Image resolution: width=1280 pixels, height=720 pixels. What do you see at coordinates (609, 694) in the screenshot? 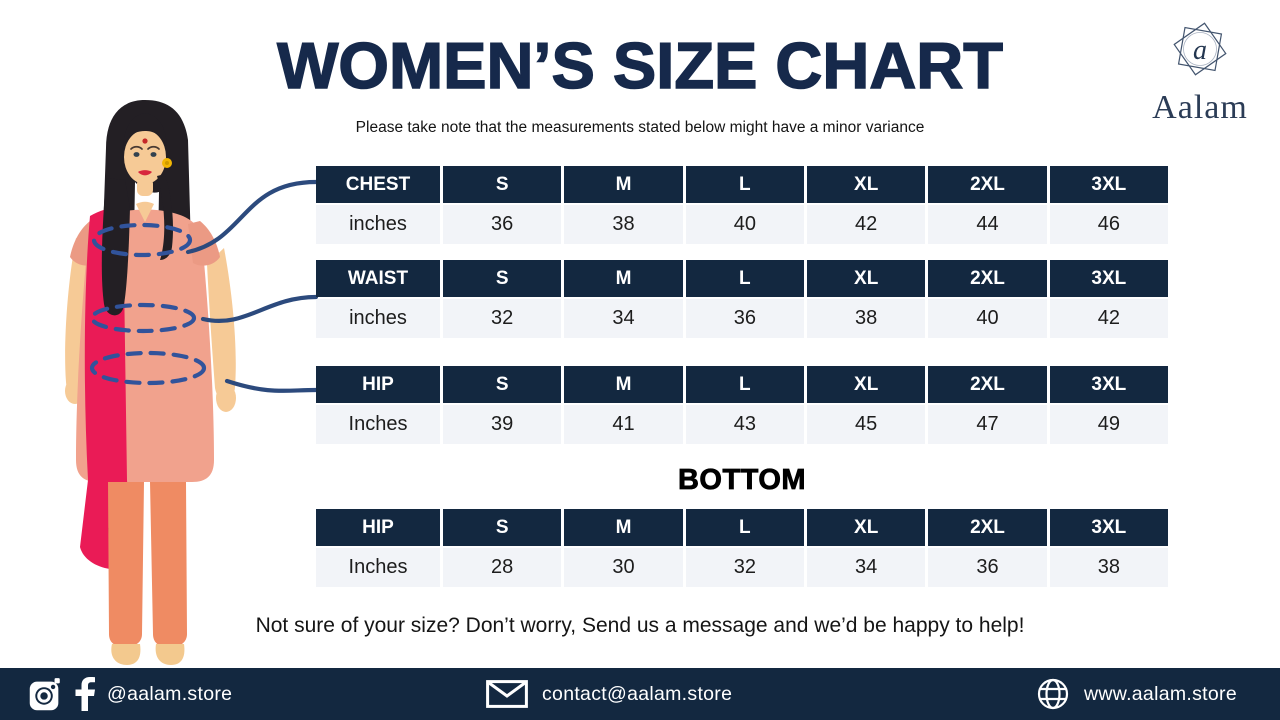
I see `email-contact-group: contact@aalam.store` at bounding box center [609, 694].